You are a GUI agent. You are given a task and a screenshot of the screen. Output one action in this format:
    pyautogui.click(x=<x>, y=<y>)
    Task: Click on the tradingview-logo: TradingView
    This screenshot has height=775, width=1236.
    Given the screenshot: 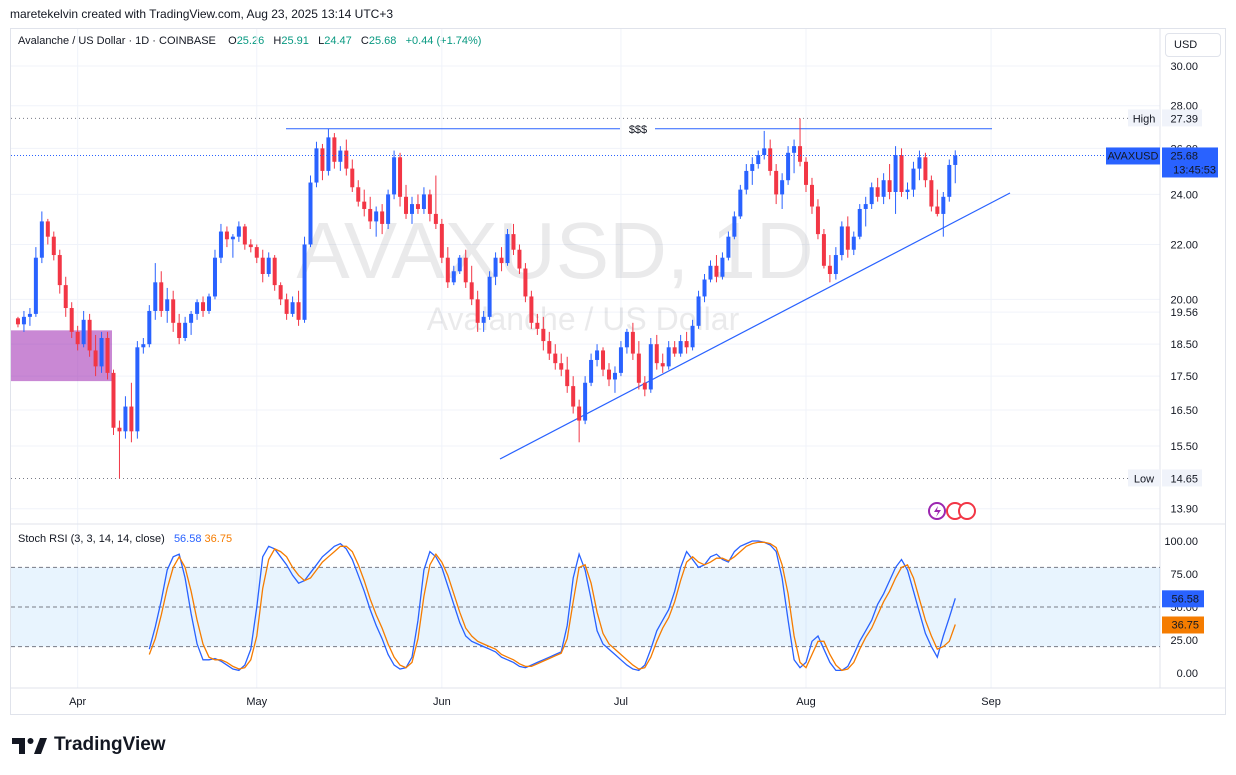 What is the action you would take?
    pyautogui.click(x=89, y=745)
    